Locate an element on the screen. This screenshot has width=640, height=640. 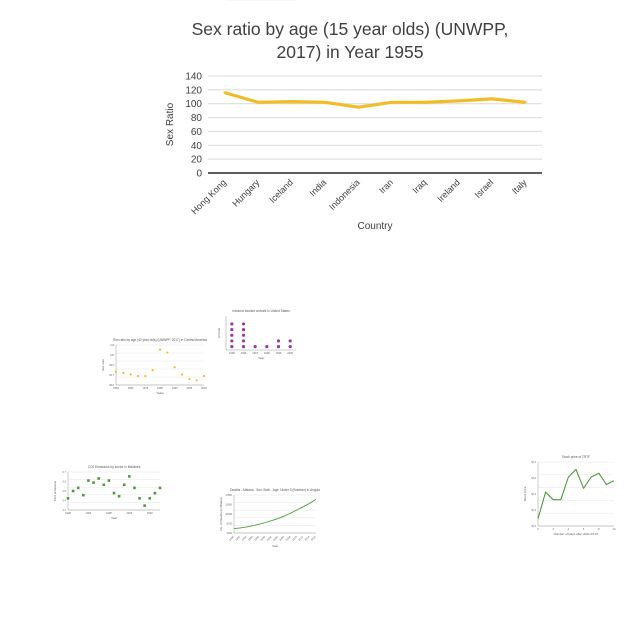
mini-x-tick-label: 4 is located at coordinates (569, 529).